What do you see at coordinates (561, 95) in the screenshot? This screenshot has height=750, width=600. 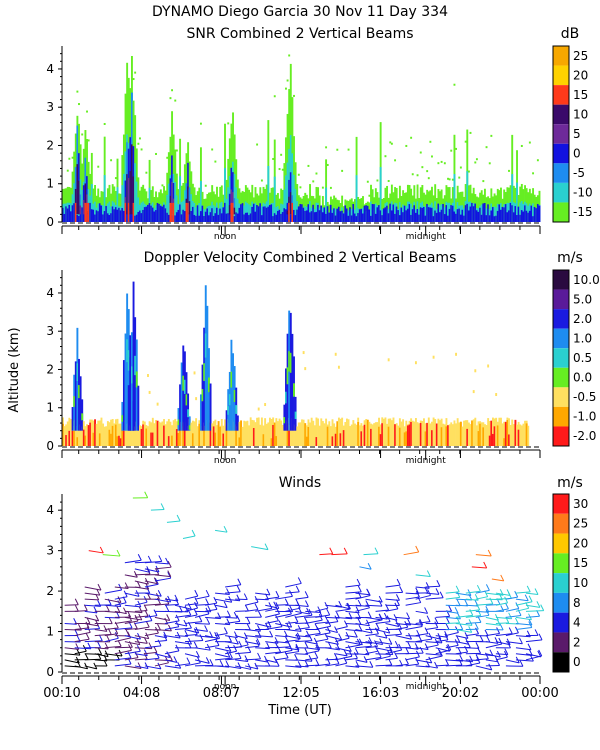 I see `colorbar-swatch` at bounding box center [561, 95].